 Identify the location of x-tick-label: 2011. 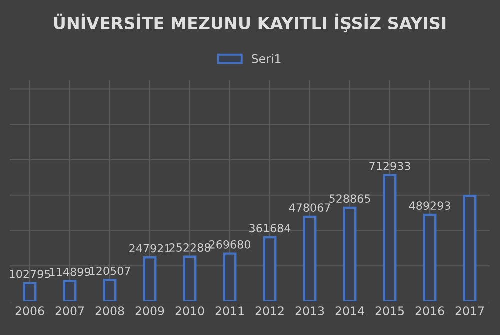
(230, 311).